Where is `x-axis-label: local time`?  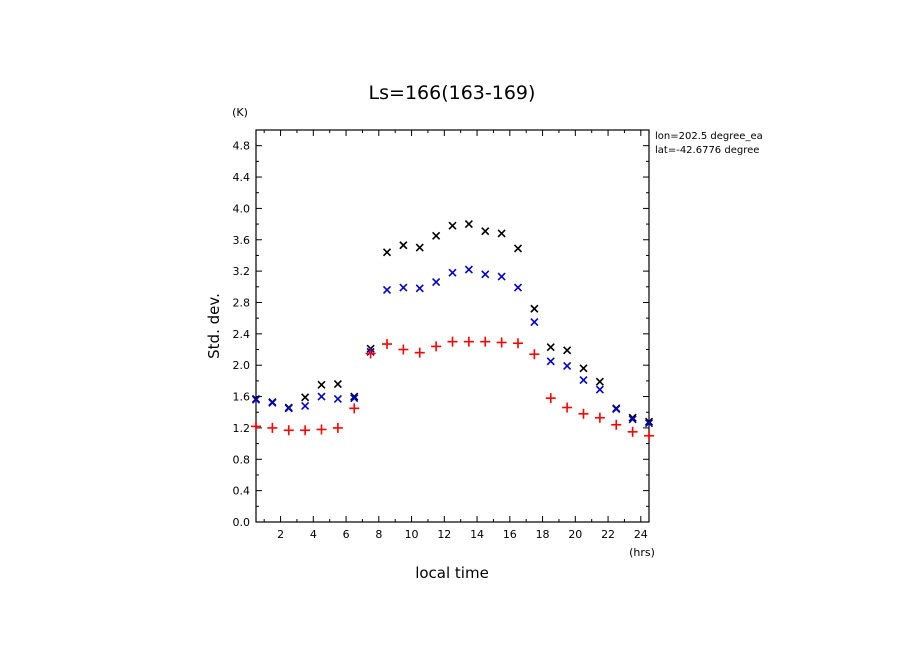 x-axis-label: local time is located at coordinates (452, 573).